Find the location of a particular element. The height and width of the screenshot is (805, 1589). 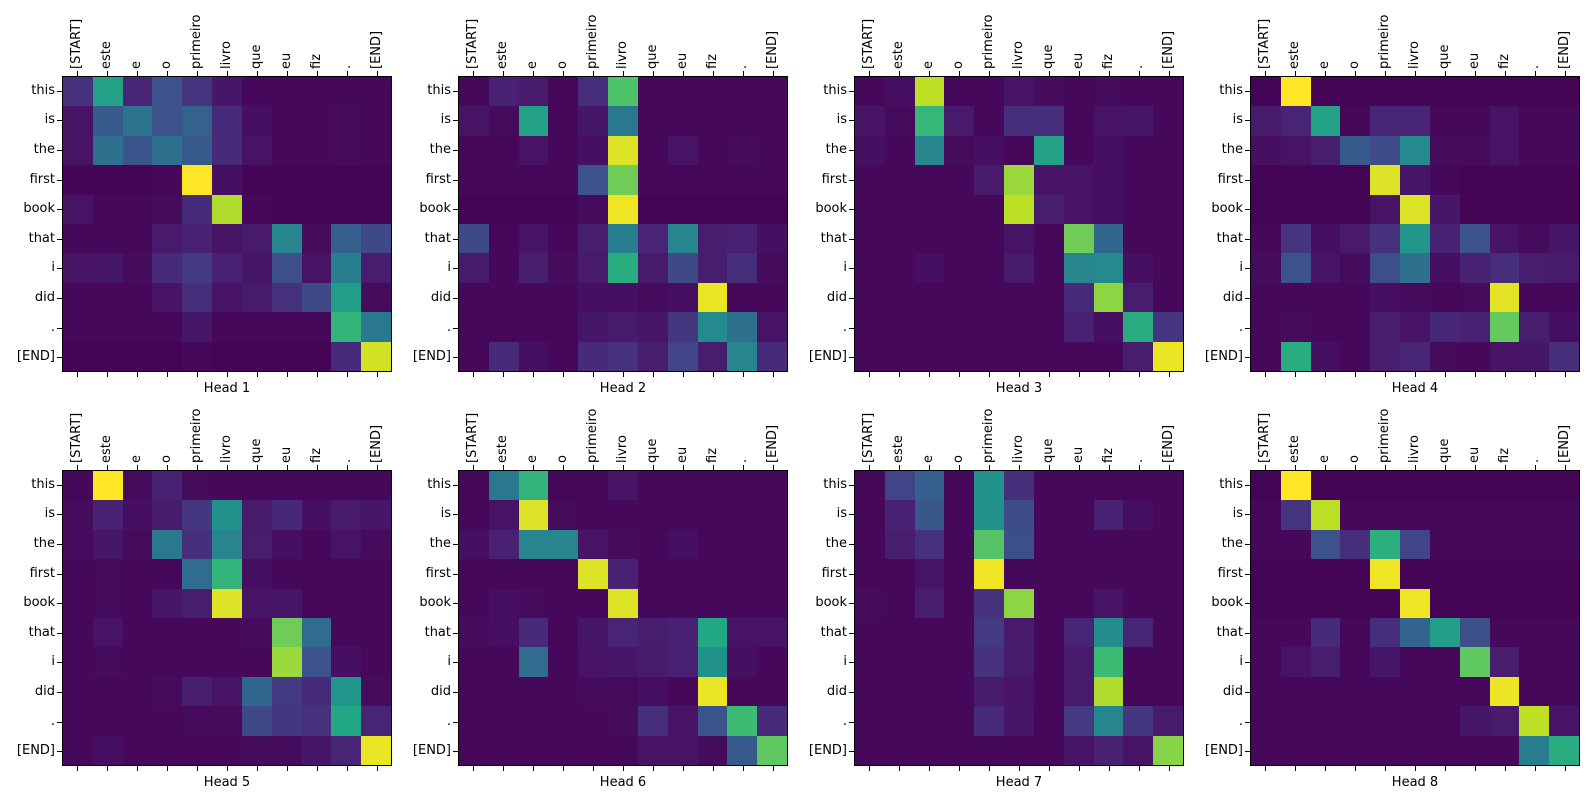

x-tick-label: e is located at coordinates (136, 459).